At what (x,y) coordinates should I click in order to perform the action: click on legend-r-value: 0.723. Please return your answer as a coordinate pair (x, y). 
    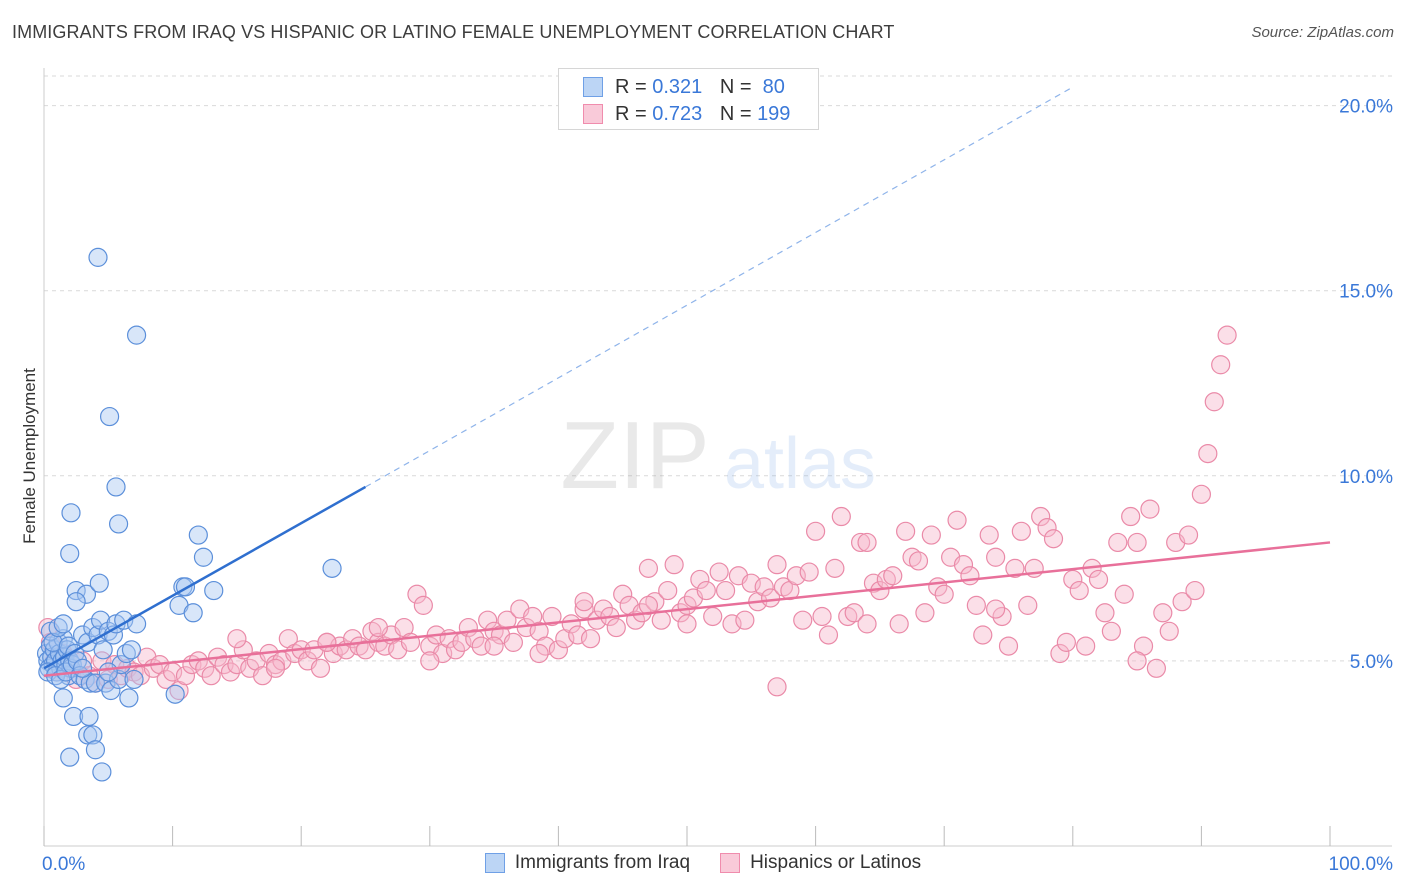
    Looking at the image, I should click on (677, 113).